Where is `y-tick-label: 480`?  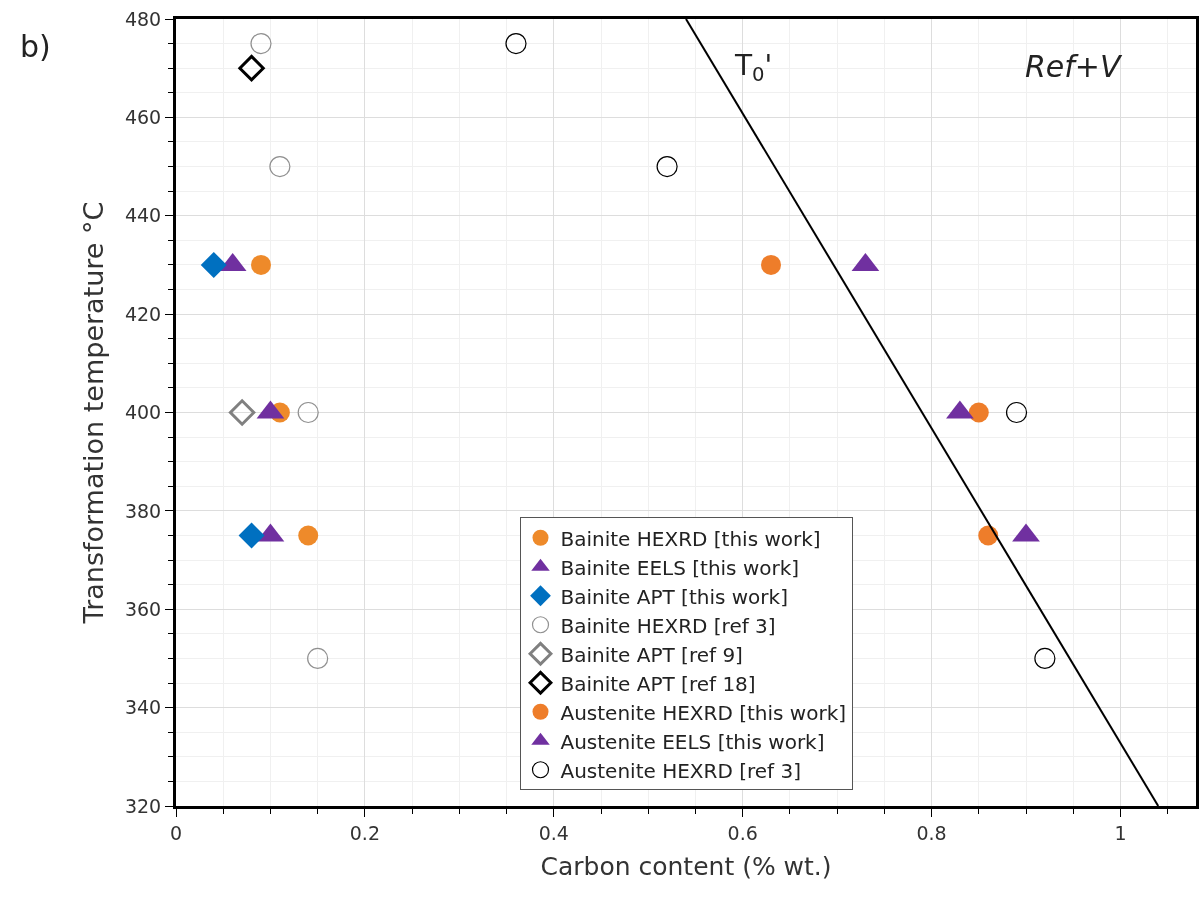
y-tick-label: 480 is located at coordinates (143, 18).